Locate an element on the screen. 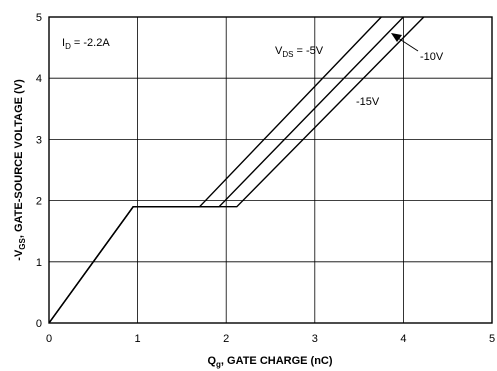 The image size is (497, 371). condition-label: ID = -2.2A is located at coordinates (86, 44).